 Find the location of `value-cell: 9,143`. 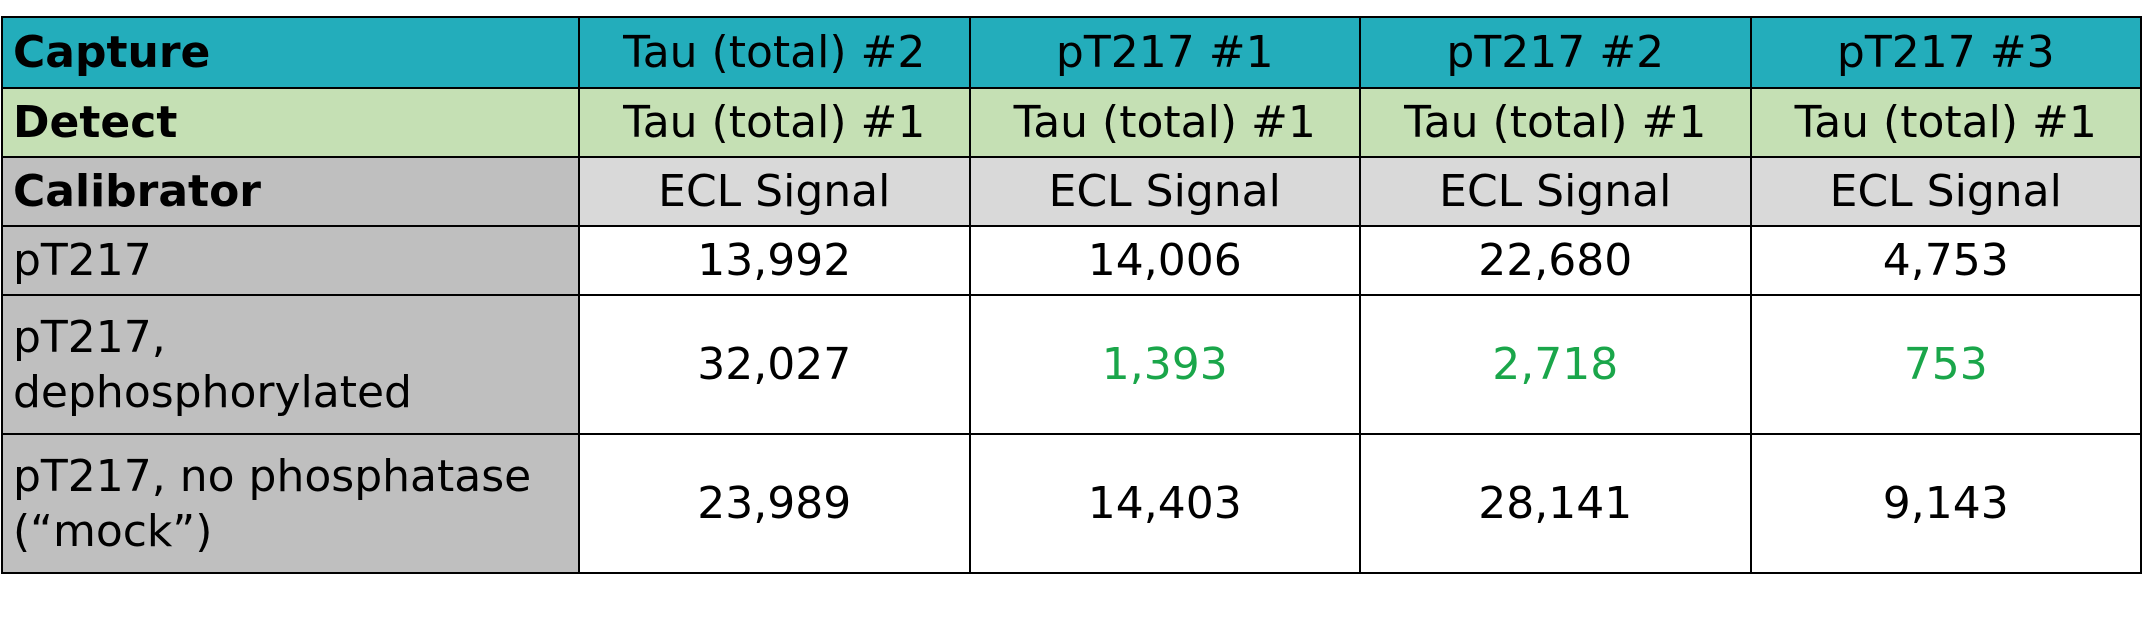

value-cell: 9,143 is located at coordinates (1945, 503).